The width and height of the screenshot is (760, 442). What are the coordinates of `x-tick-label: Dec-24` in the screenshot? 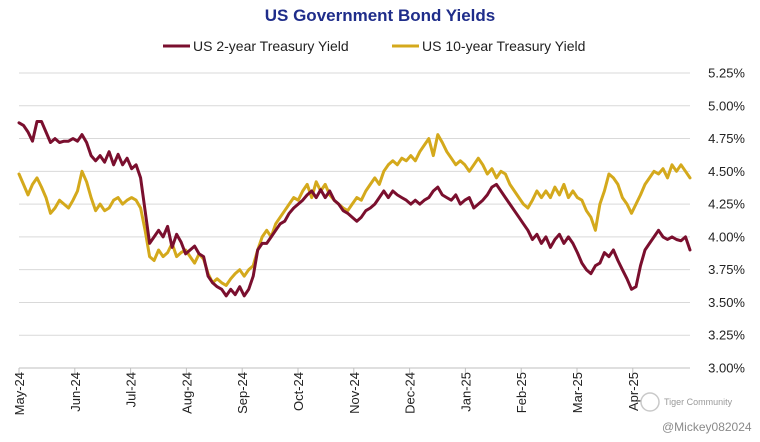 It's located at (410, 393).